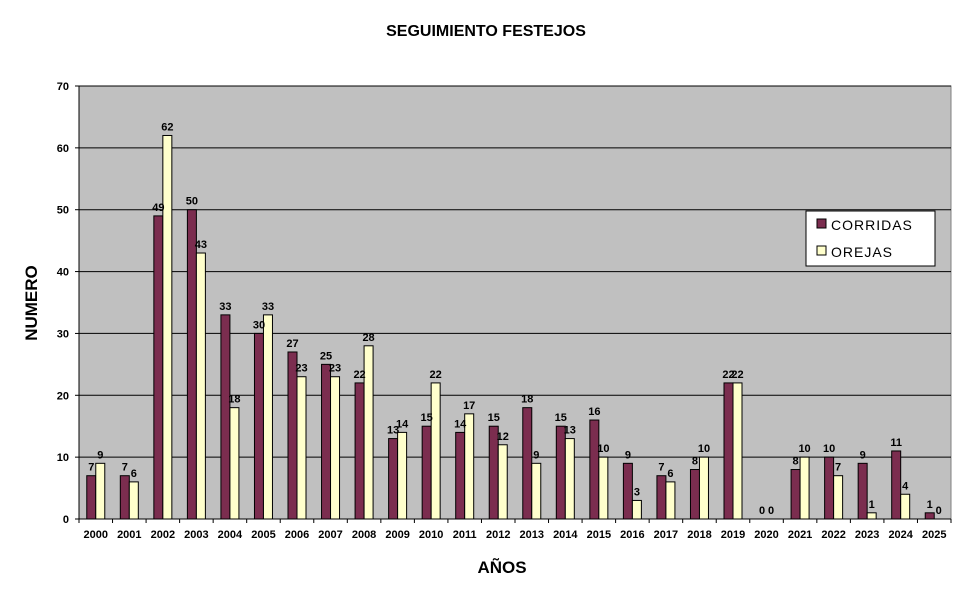 The width and height of the screenshot is (977, 600). What do you see at coordinates (536, 455) in the screenshot?
I see `data-label-orejas-2013: 9` at bounding box center [536, 455].